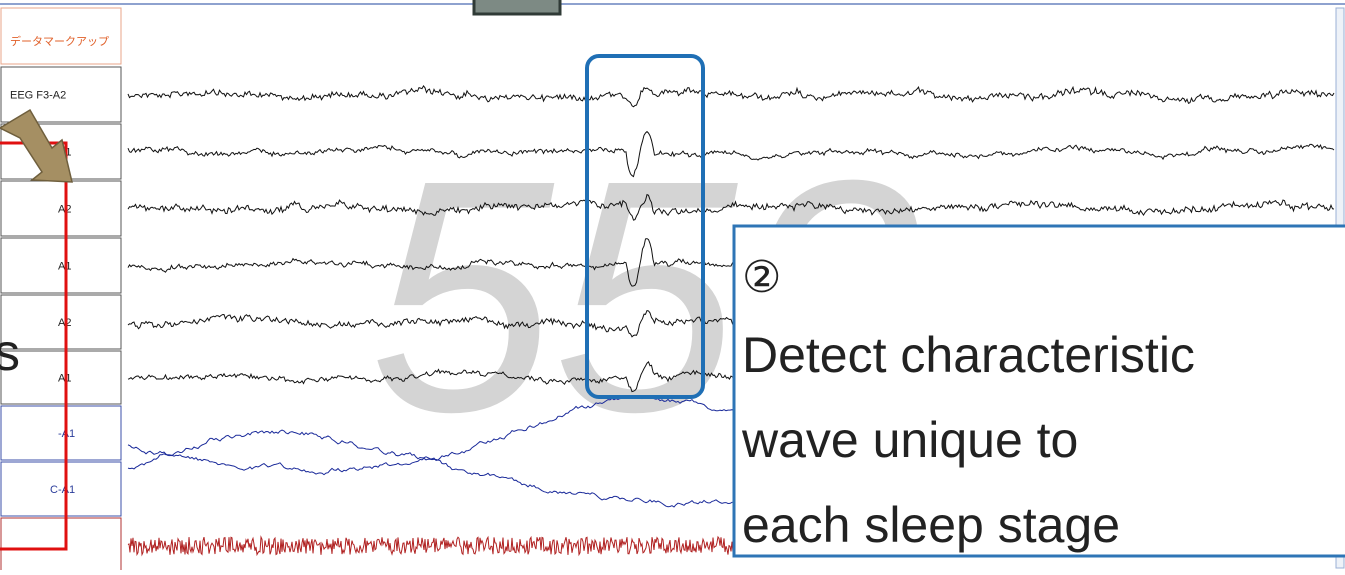 This screenshot has height=575, width=1345. What do you see at coordinates (931, 525) in the screenshot?
I see `callout-line: each sleep stage` at bounding box center [931, 525].